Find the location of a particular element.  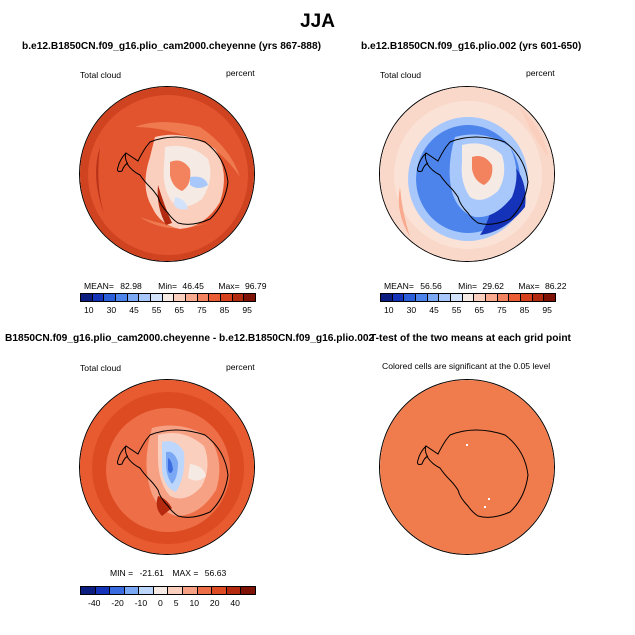

panel-1-stats: MEAN= 82.98 Min= 46.45 Max= 96.79 is located at coordinates (175, 286).